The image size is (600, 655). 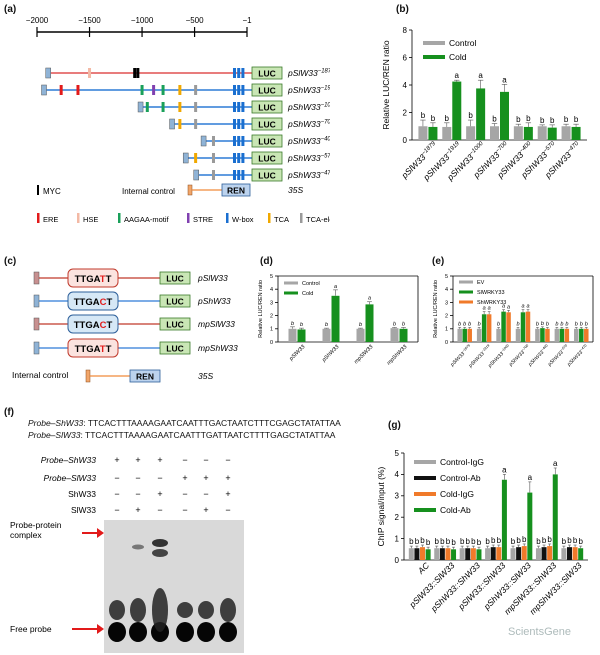 What do you see at coordinates (457, 494) in the screenshot?
I see `legend-label: Cold-IgG` at bounding box center [457, 494].